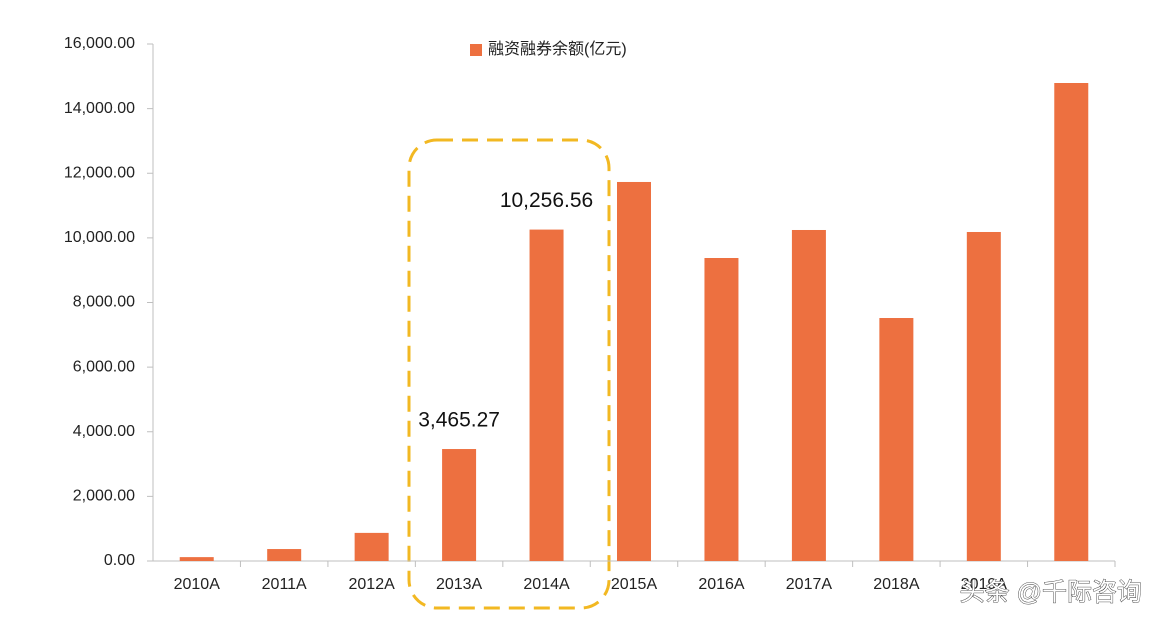 This screenshot has width=1162, height=626. I want to click on legend-swatch, so click(476, 50).